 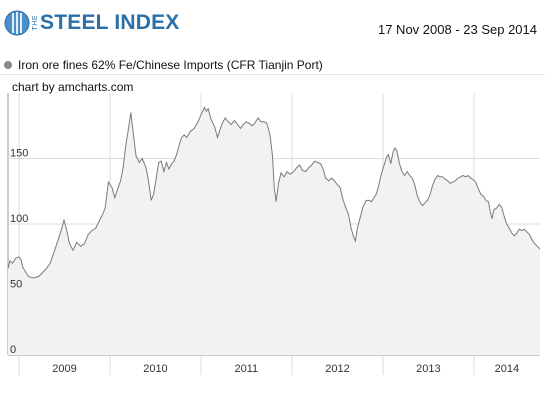 I want to click on y-tick-label: 50, so click(x=16, y=285).